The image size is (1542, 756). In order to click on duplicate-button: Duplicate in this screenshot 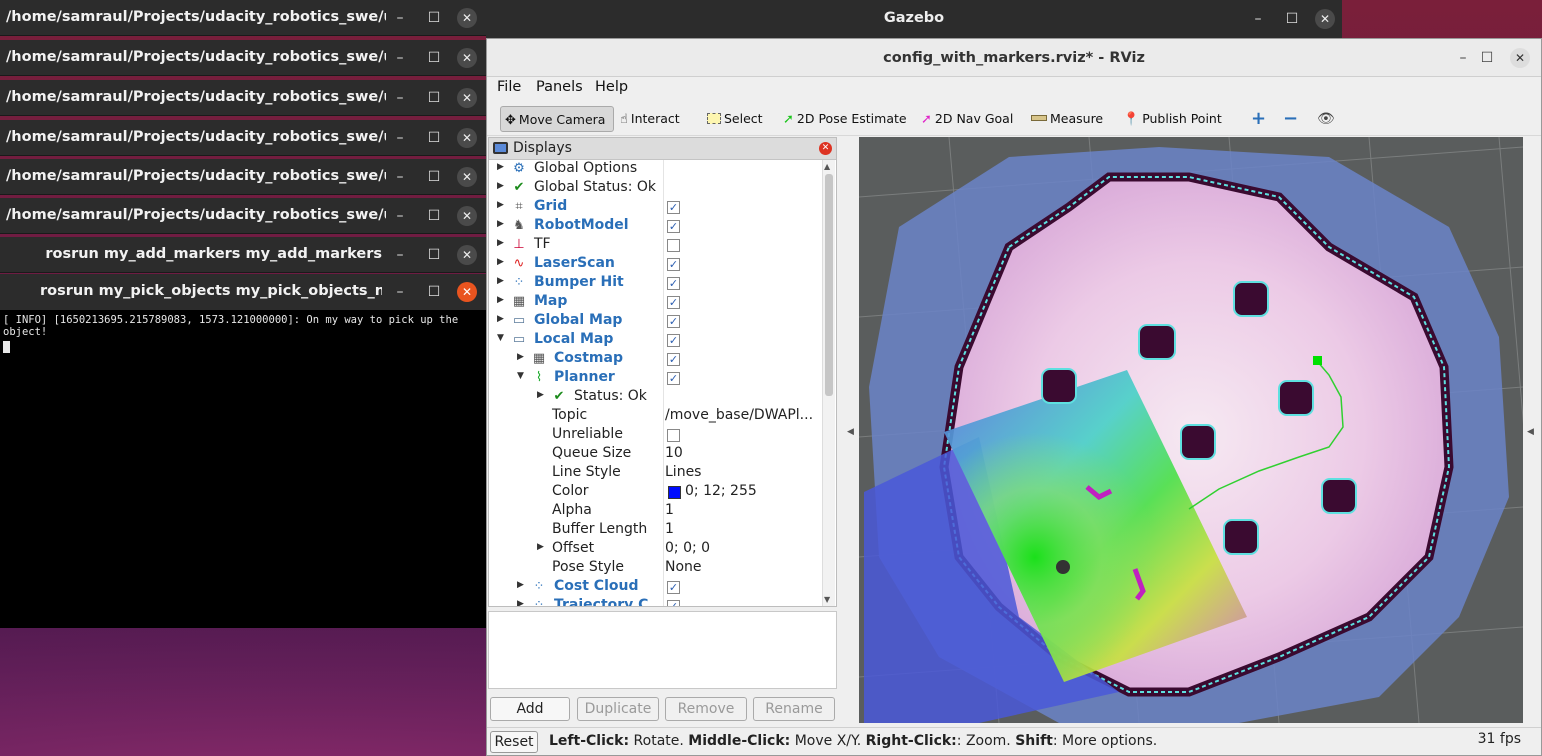, I will do `click(618, 709)`.